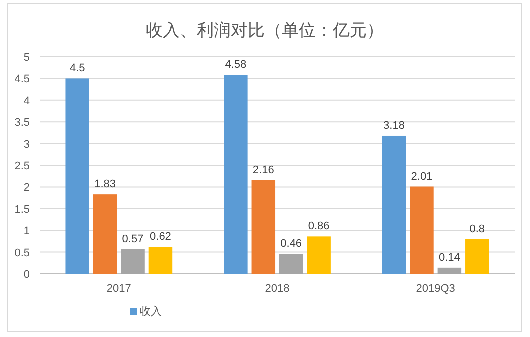  What do you see at coordinates (22, 166) in the screenshot?
I see `y-tick-label: 2.5` at bounding box center [22, 166].